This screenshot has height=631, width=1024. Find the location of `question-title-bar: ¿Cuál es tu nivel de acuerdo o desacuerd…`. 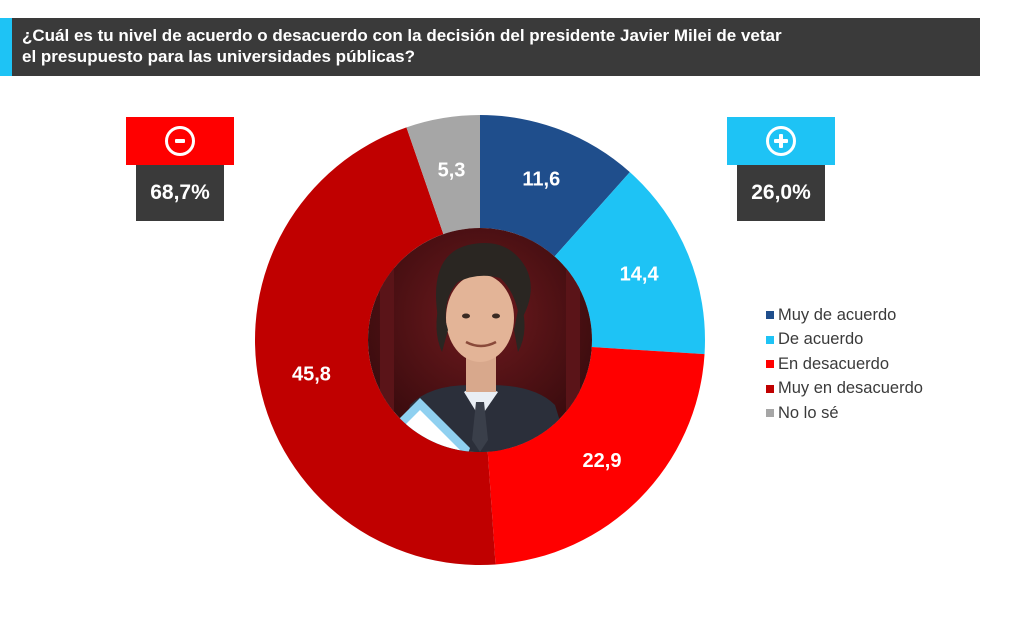

question-title-bar: ¿Cuál es tu nivel de acuerdo o desacuerd… is located at coordinates (490, 47).